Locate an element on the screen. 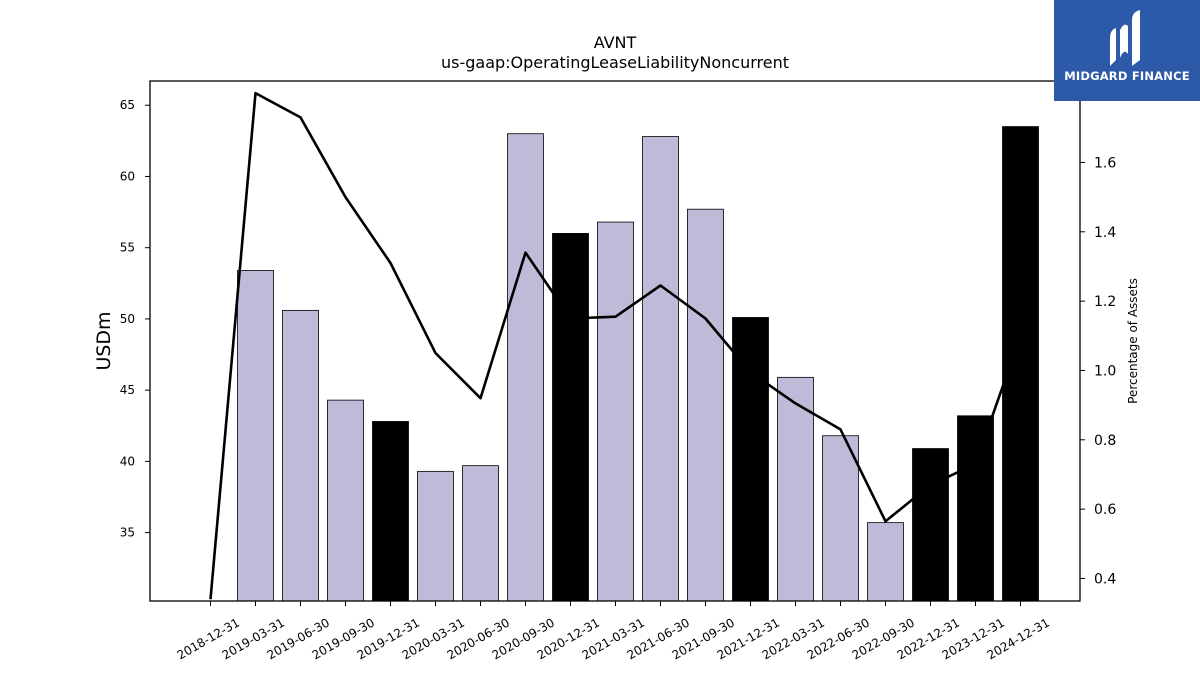 The image size is (1200, 675). y-tick-label-35: 35 is located at coordinates (127, 533).